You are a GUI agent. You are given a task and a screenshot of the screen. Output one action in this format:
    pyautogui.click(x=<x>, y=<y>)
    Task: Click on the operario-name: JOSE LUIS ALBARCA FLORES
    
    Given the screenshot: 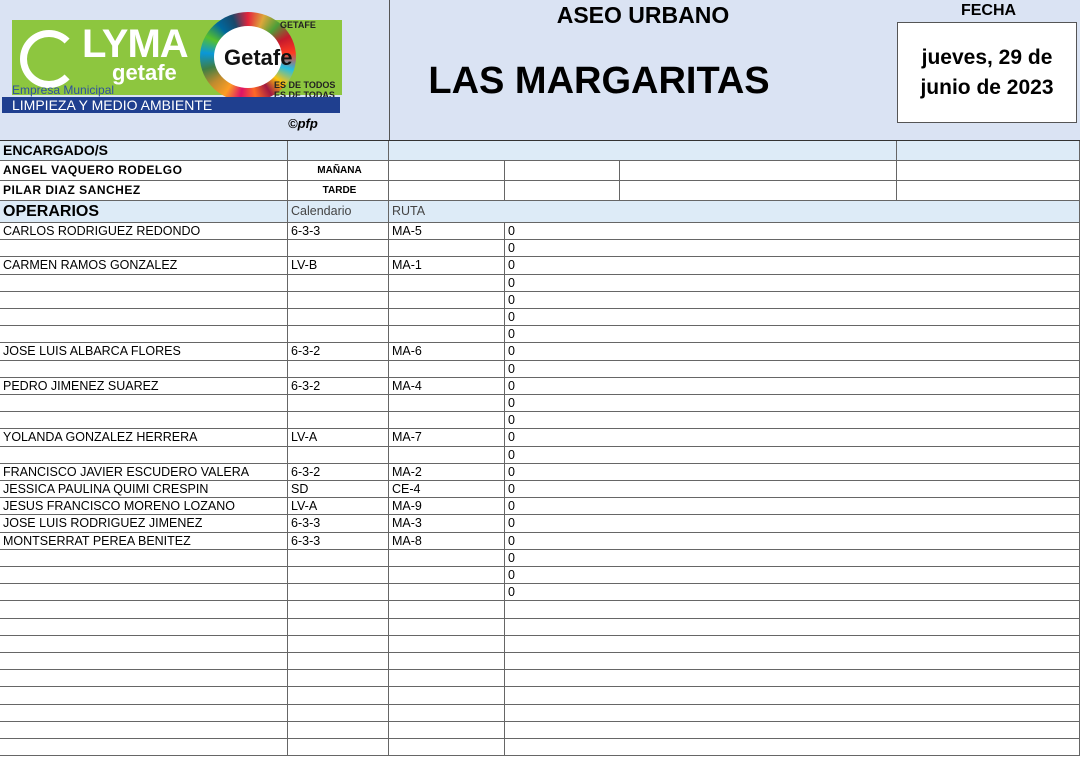 What is the action you would take?
    pyautogui.click(x=144, y=352)
    